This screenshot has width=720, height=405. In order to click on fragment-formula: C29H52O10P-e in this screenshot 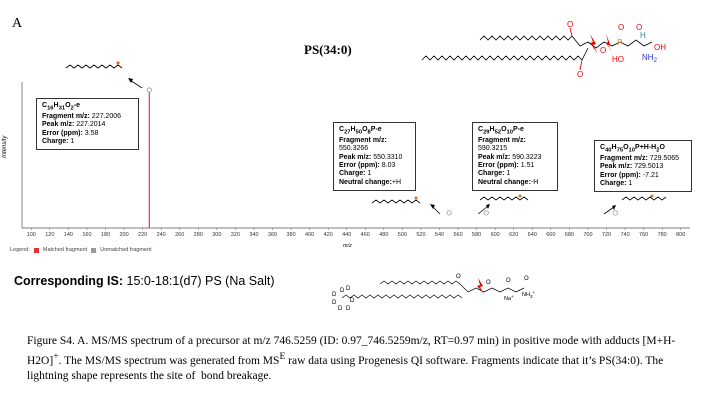, I will do `click(501, 131)`.